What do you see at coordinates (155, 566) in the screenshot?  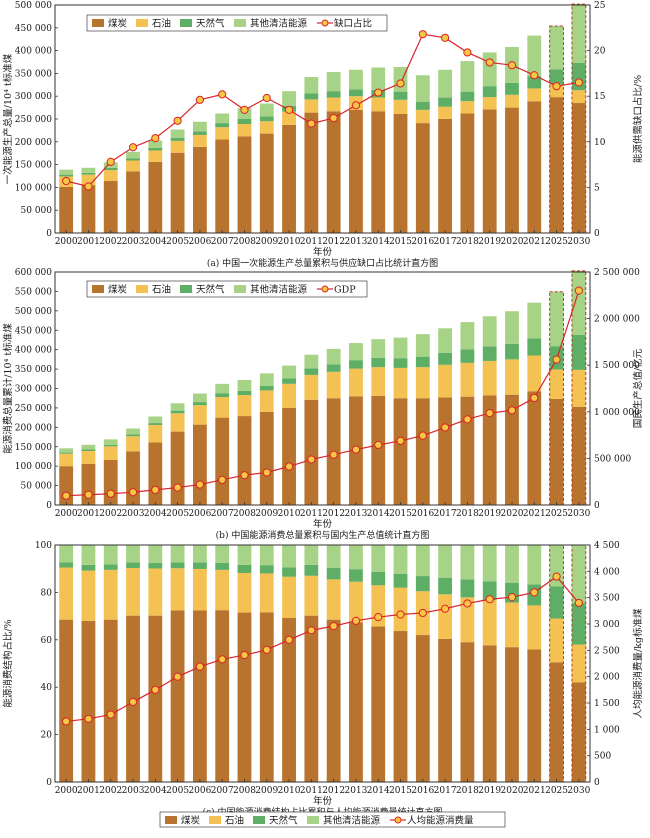 I see `bar-gas-2004` at bounding box center [155, 566].